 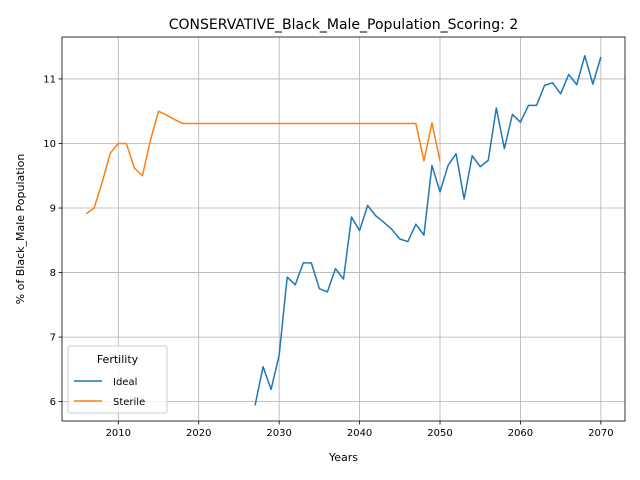 I want to click on legend-title: Fertility, so click(x=118, y=359).